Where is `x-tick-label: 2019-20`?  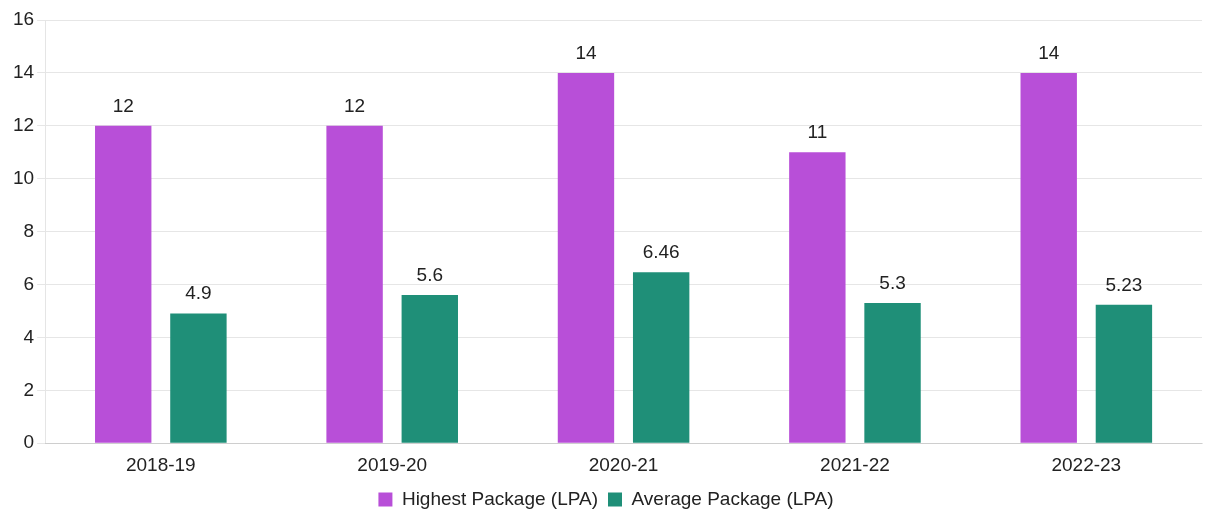 x-tick-label: 2019-20 is located at coordinates (392, 464).